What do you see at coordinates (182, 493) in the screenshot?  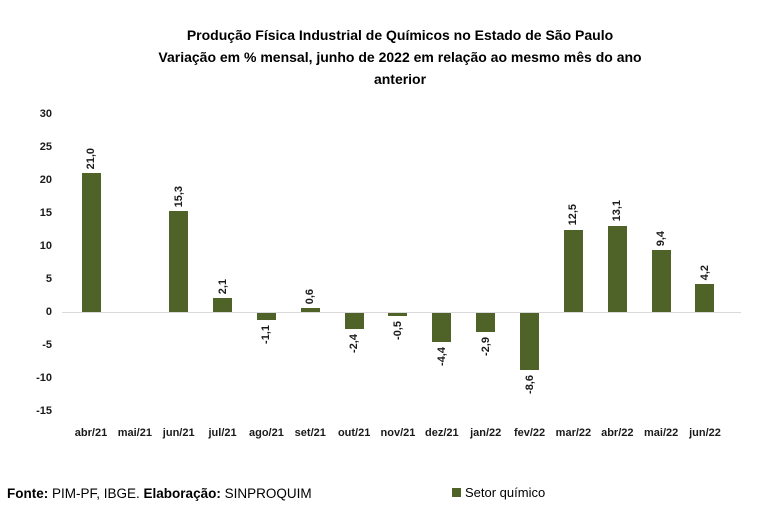 I see `source-elaboracao-label: Elaboração:` at bounding box center [182, 493].